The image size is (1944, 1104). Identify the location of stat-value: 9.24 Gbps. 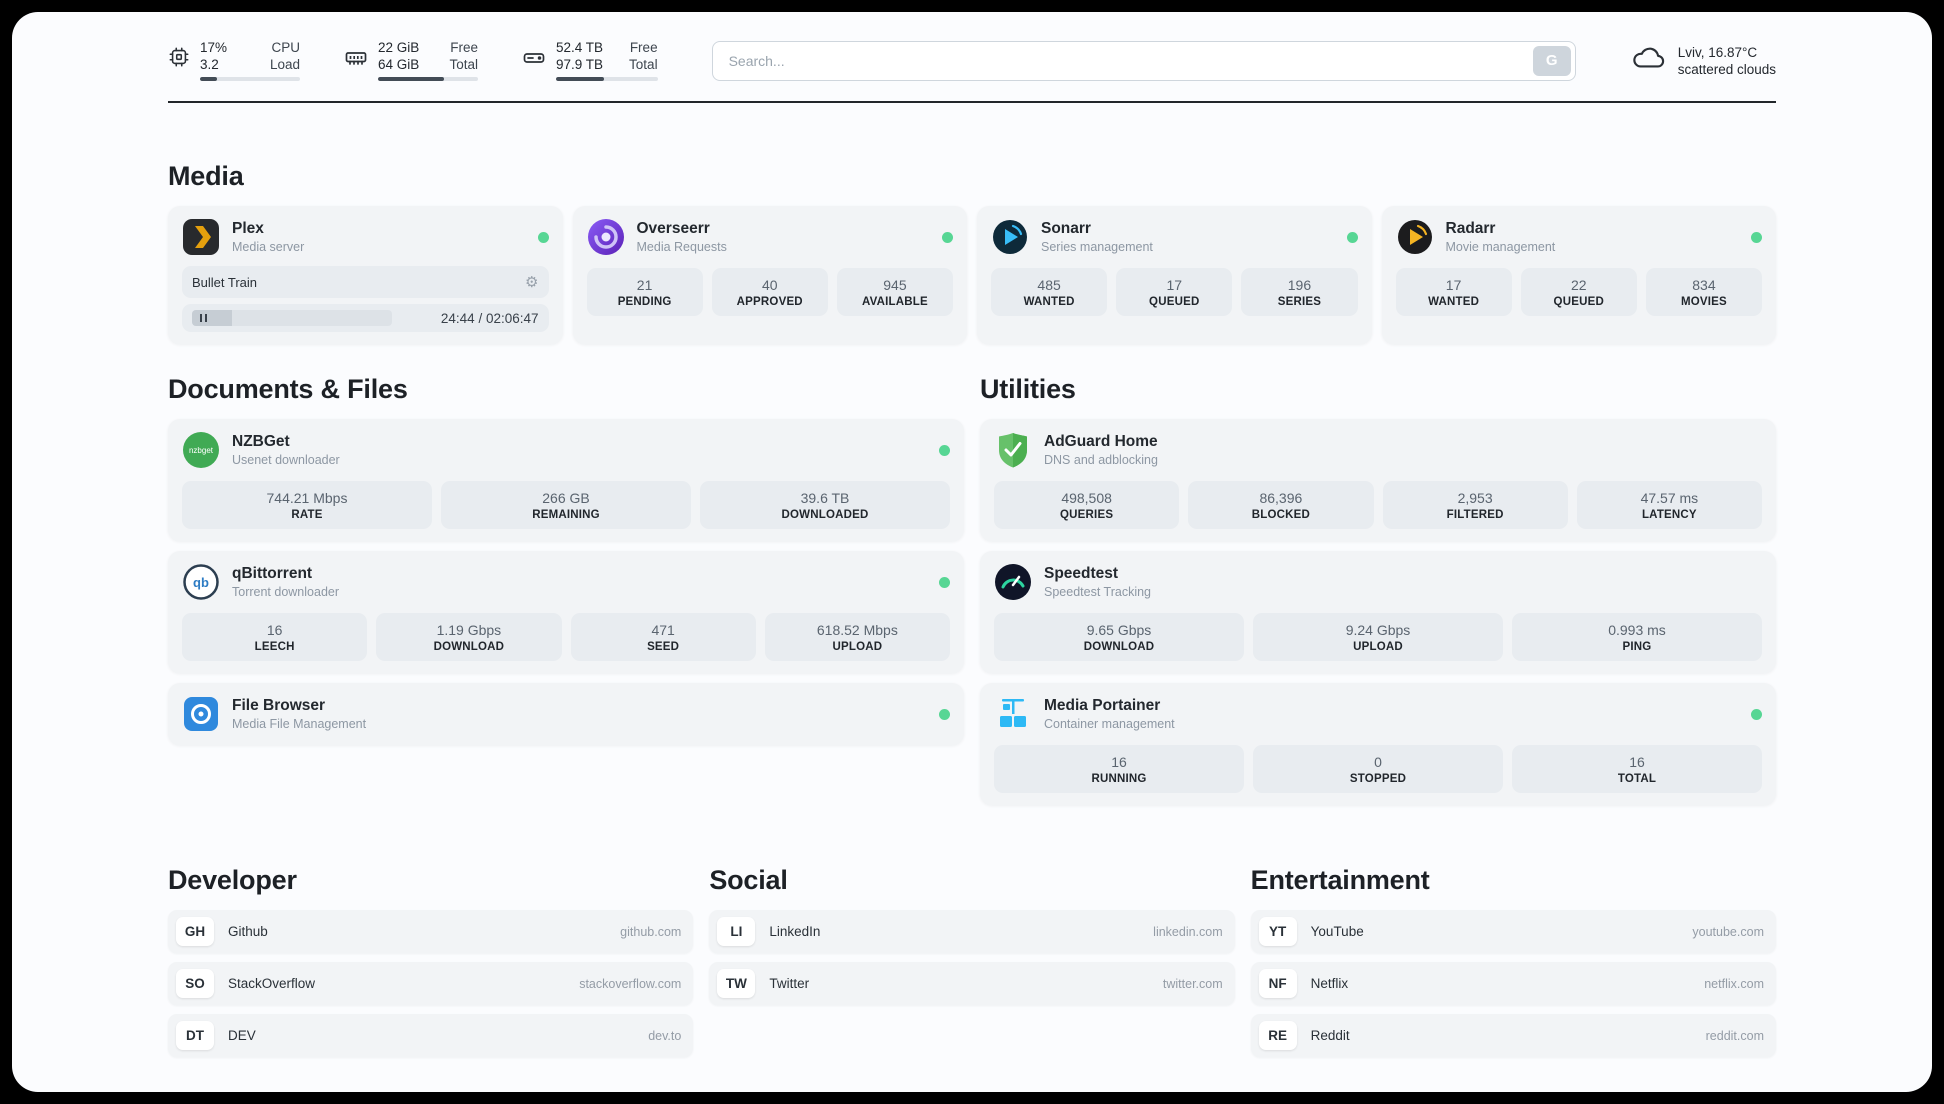
(1378, 630).